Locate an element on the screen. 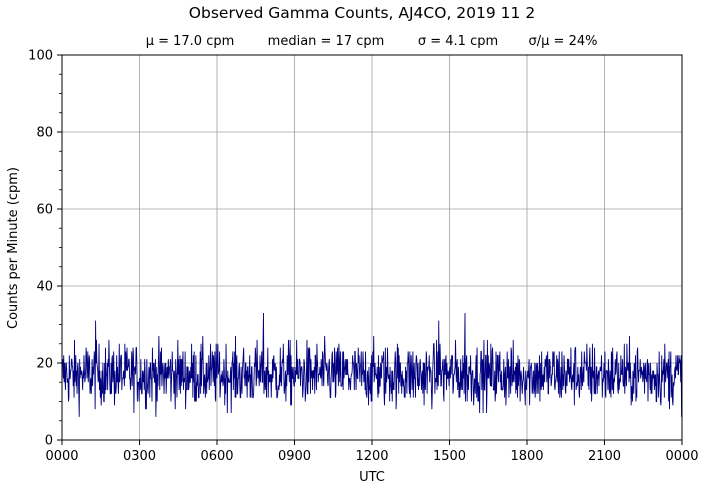  stat-cv: σ/μ = 24% is located at coordinates (563, 41).